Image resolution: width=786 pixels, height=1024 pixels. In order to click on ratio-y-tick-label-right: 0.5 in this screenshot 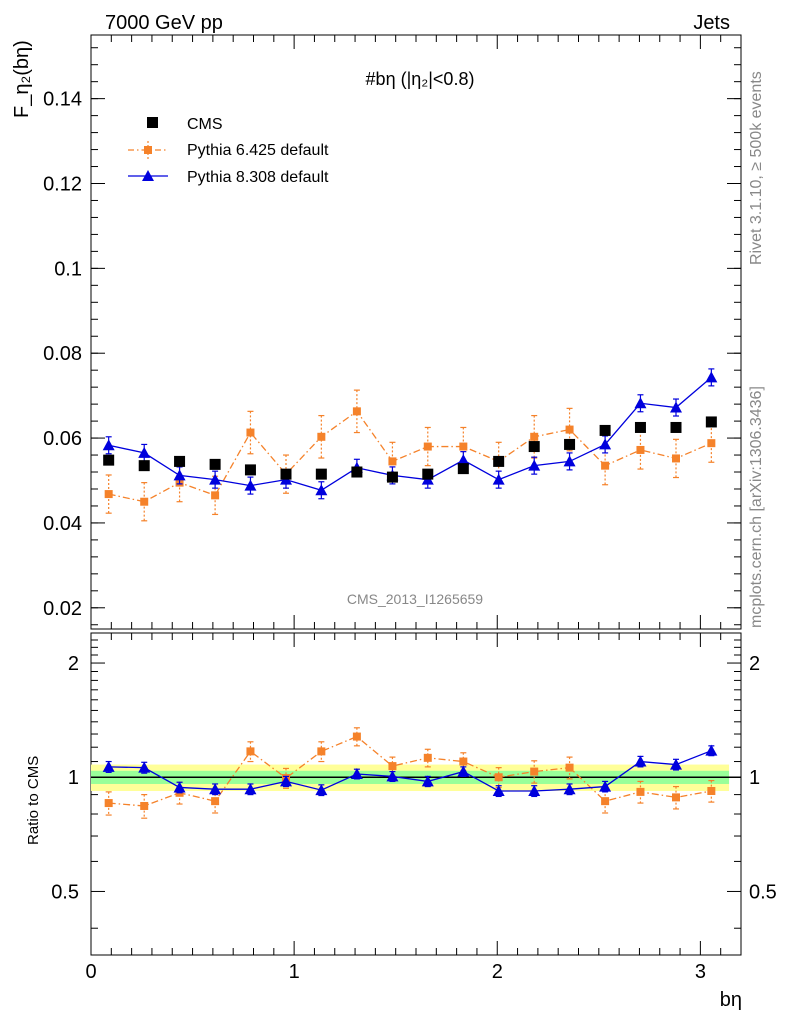, I will do `click(763, 892)`.